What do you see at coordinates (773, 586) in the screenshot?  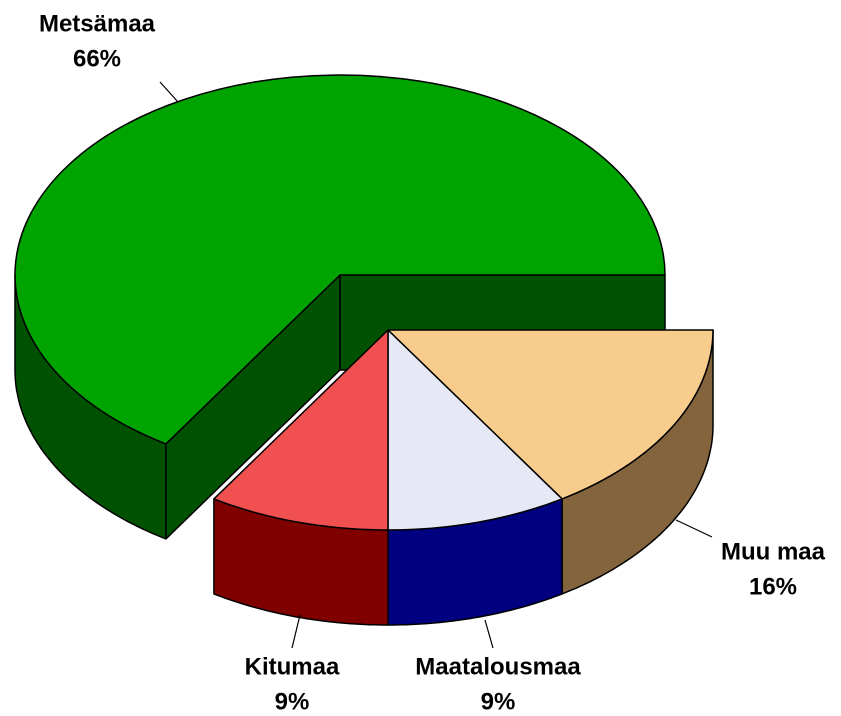 I see `slice-value-label: 16%` at bounding box center [773, 586].